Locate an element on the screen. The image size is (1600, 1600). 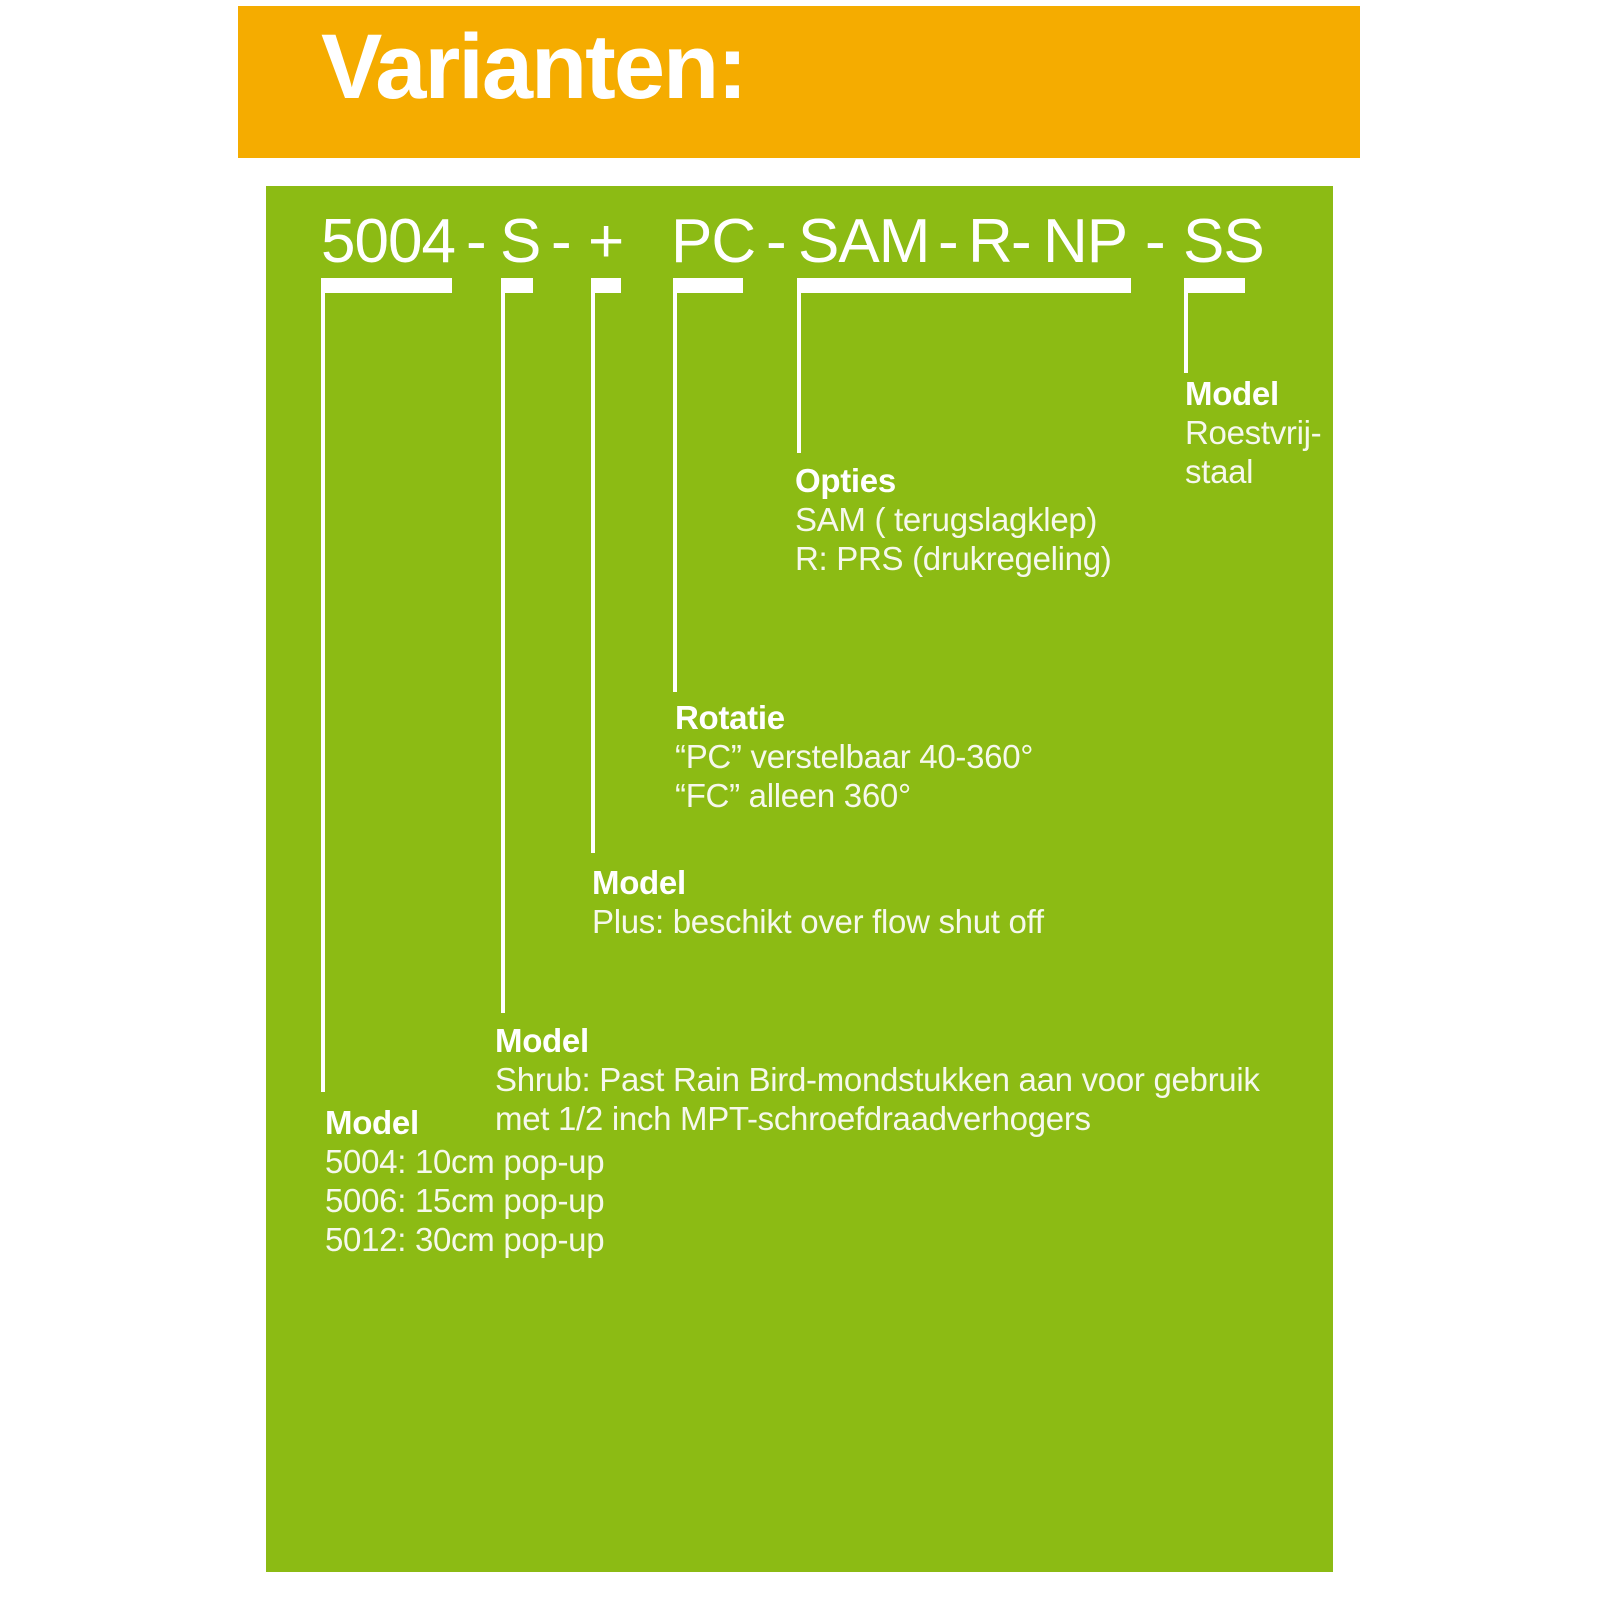
annotation-line-s-1: met 1/2 inch MPT-schroefdraadverhogers is located at coordinates (793, 1118).